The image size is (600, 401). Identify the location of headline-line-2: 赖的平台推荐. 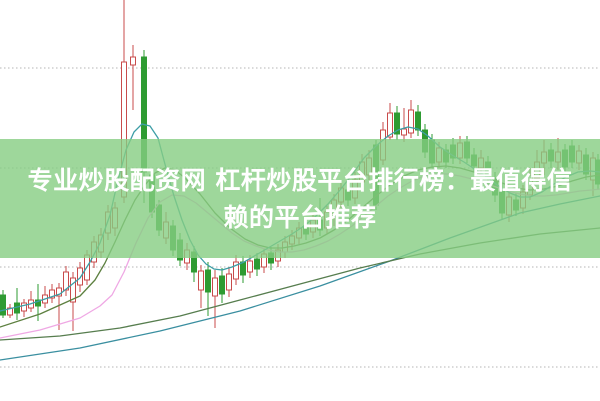
(300, 217).